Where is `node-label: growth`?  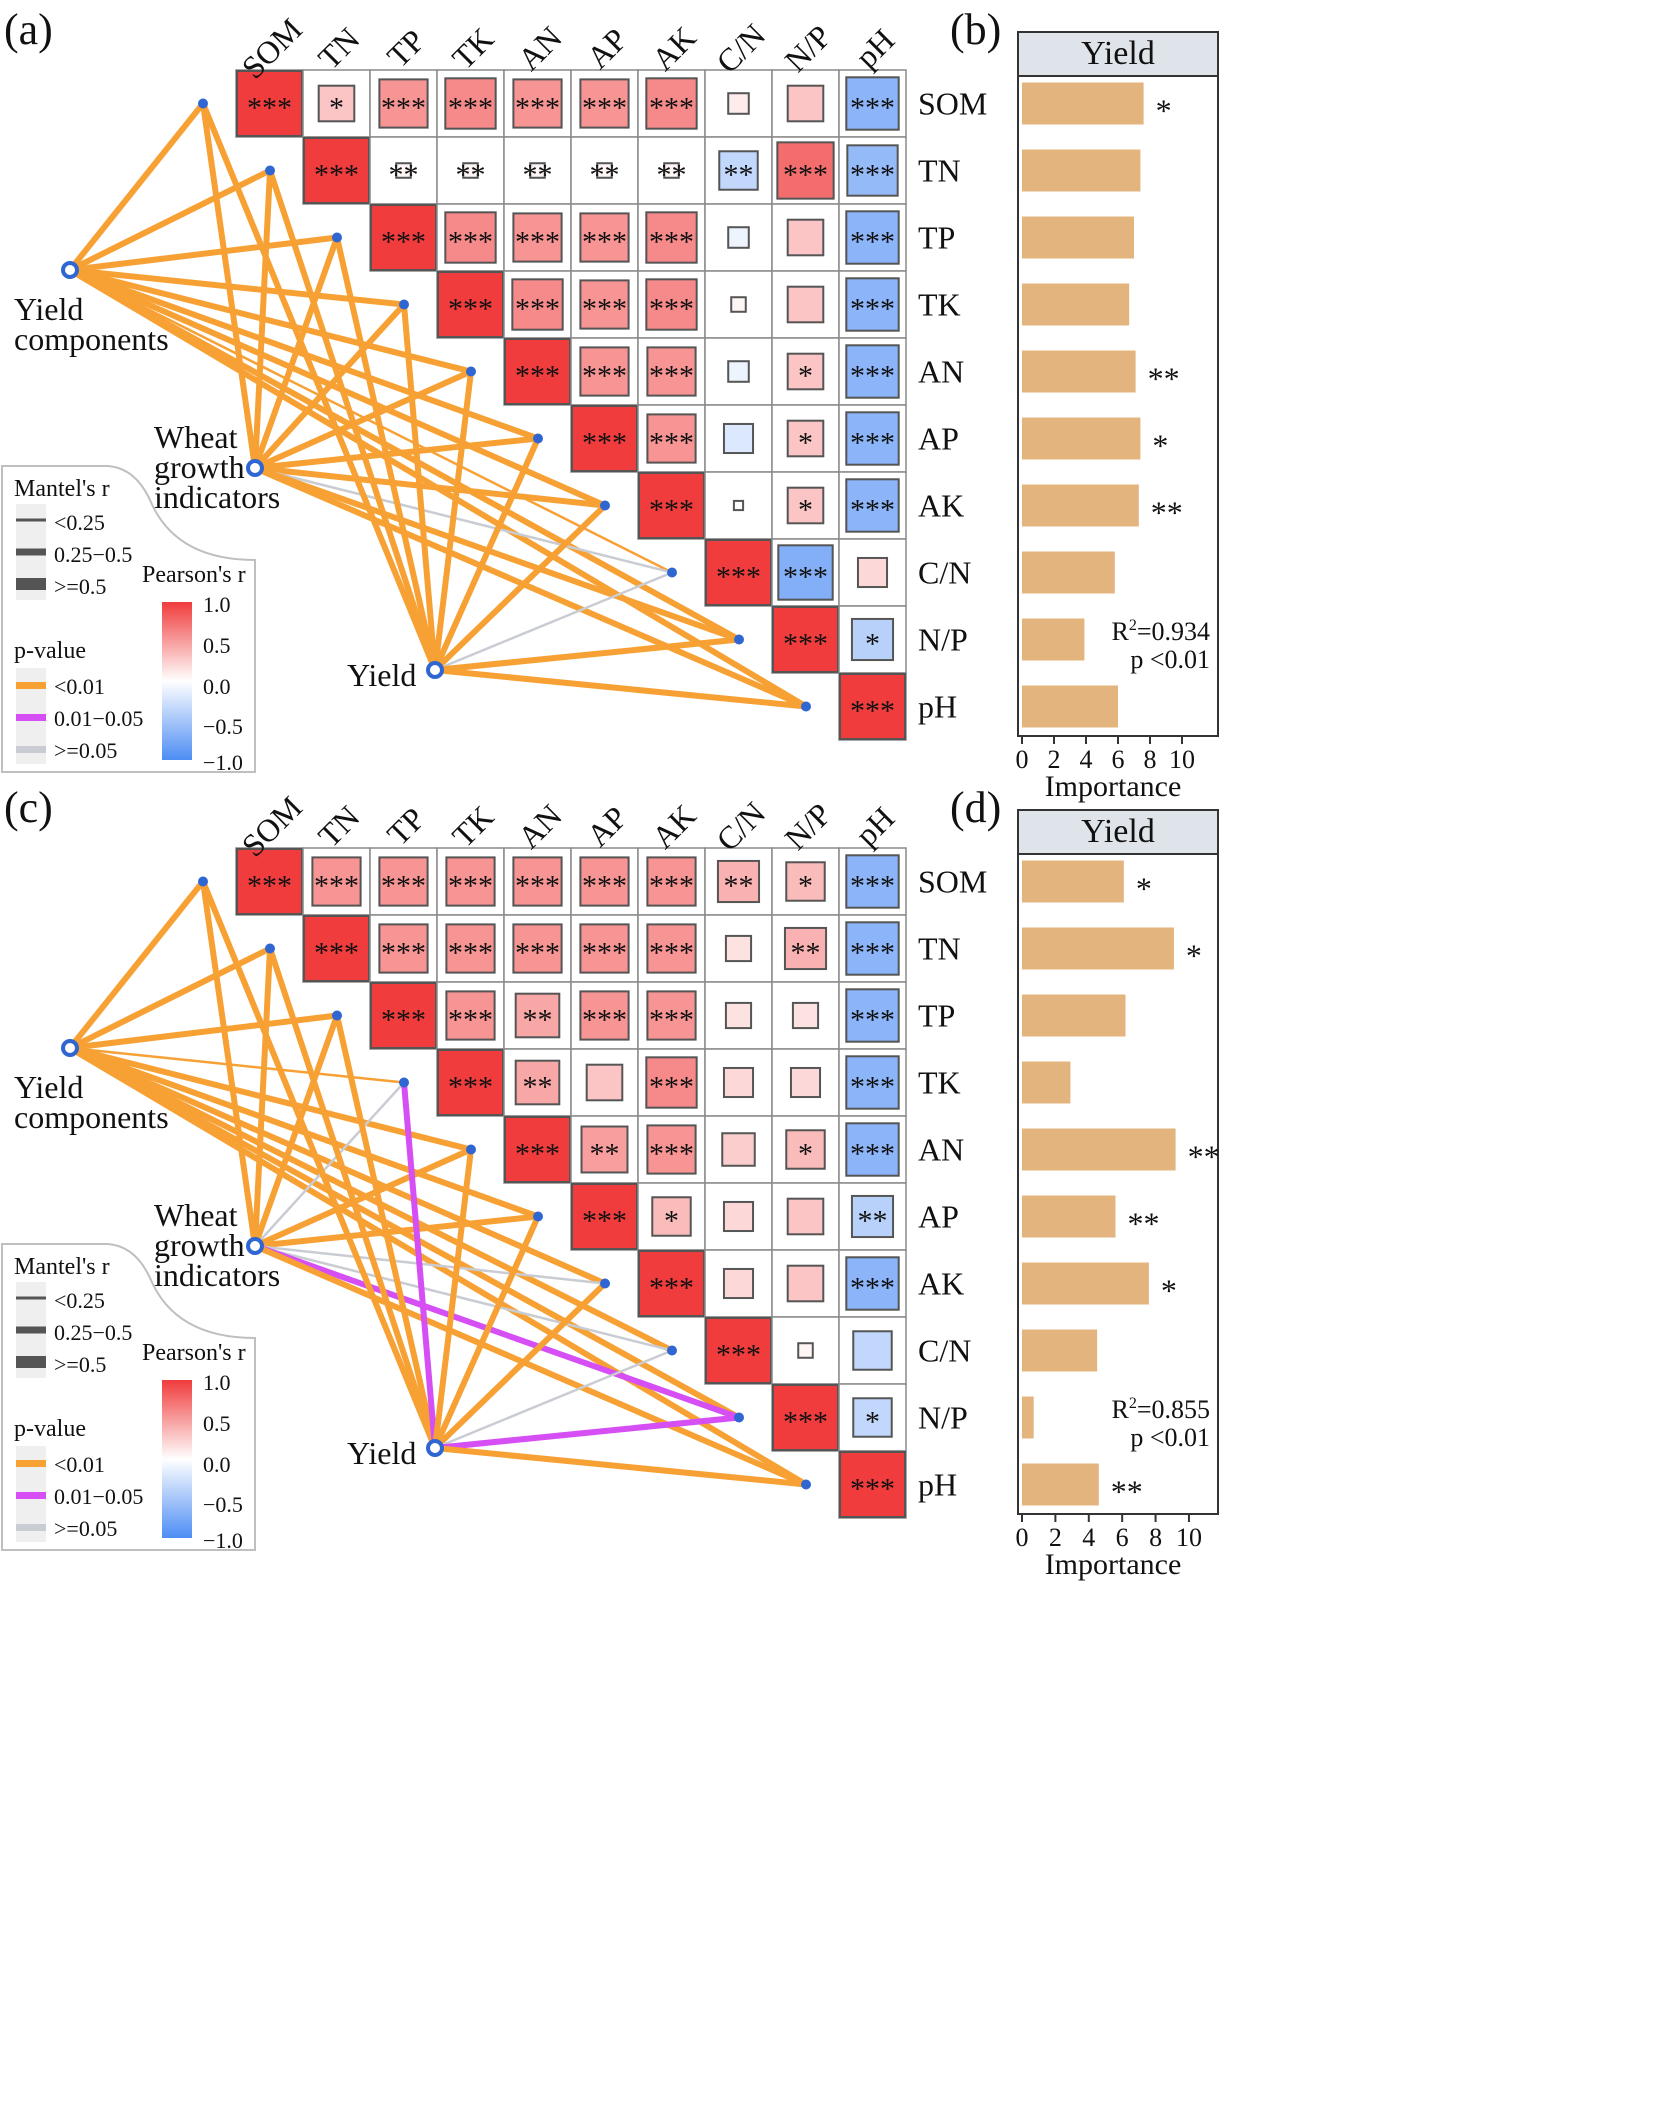 node-label: growth is located at coordinates (199, 1245).